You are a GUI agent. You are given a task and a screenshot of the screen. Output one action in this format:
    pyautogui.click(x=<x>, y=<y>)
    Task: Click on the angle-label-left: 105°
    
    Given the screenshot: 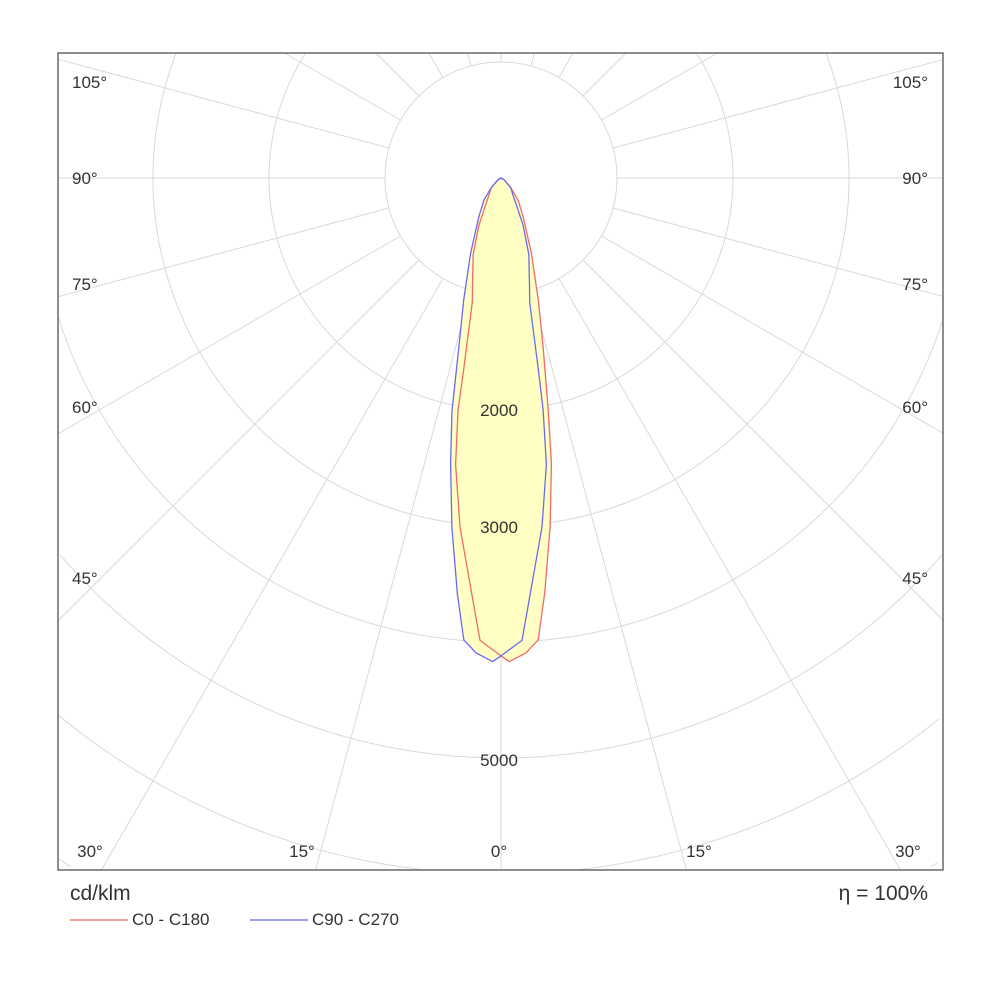 What is the action you would take?
    pyautogui.click(x=89, y=82)
    